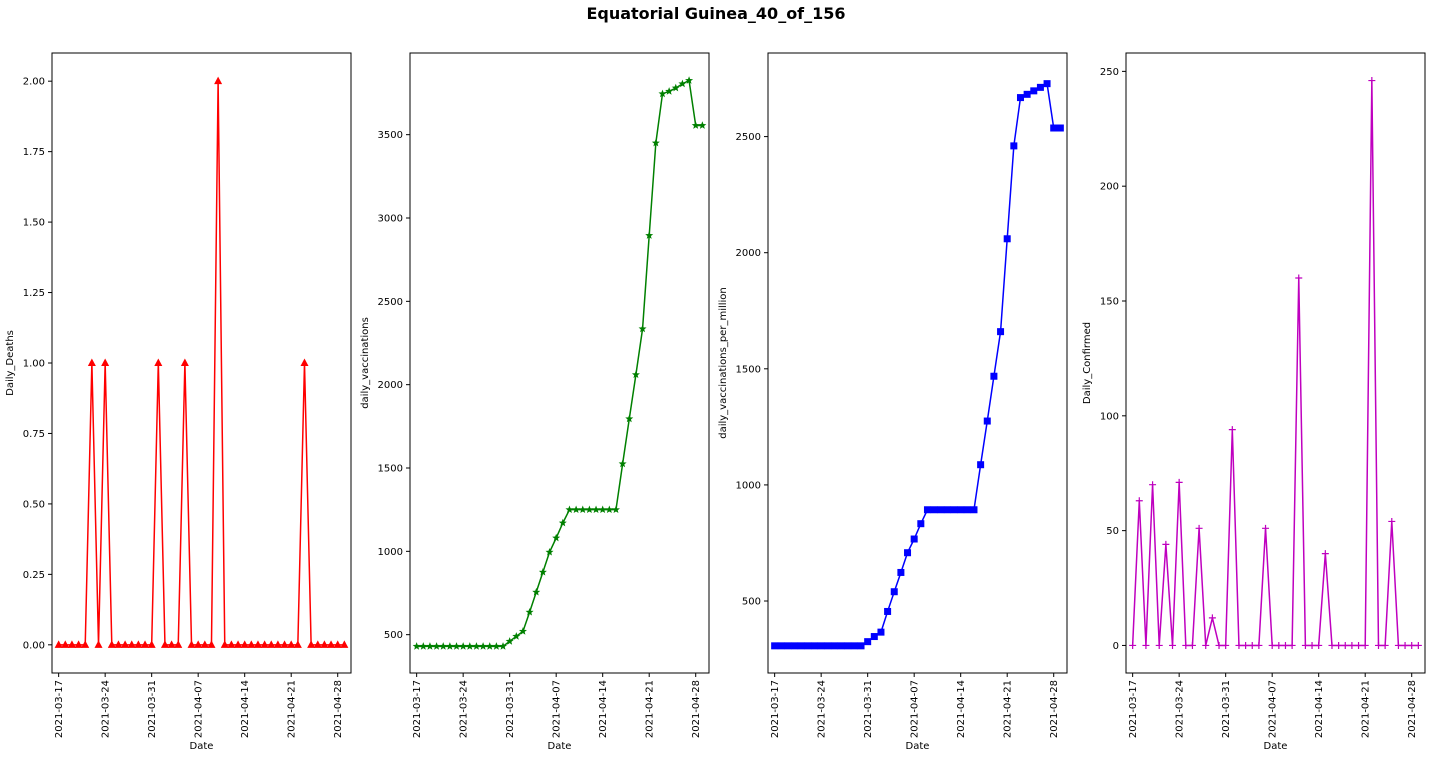  I want to click on y-tick-label: 150, so click(1109, 302).